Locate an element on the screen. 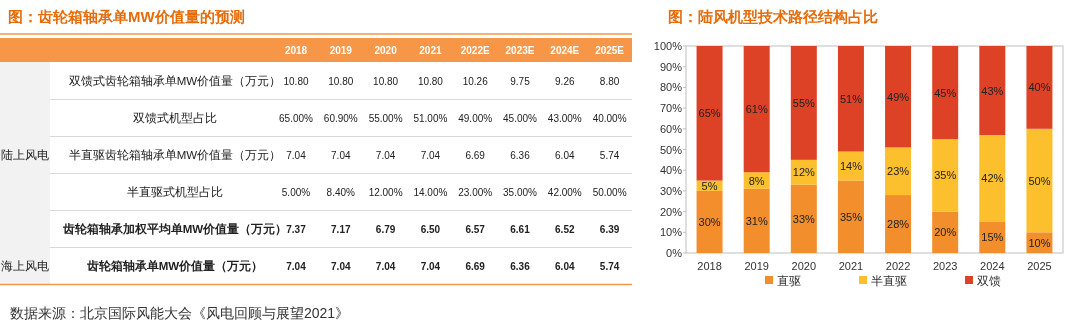 Image resolution: width=1080 pixels, height=330 pixels. y-tick-label: 10% is located at coordinates (671, 232).